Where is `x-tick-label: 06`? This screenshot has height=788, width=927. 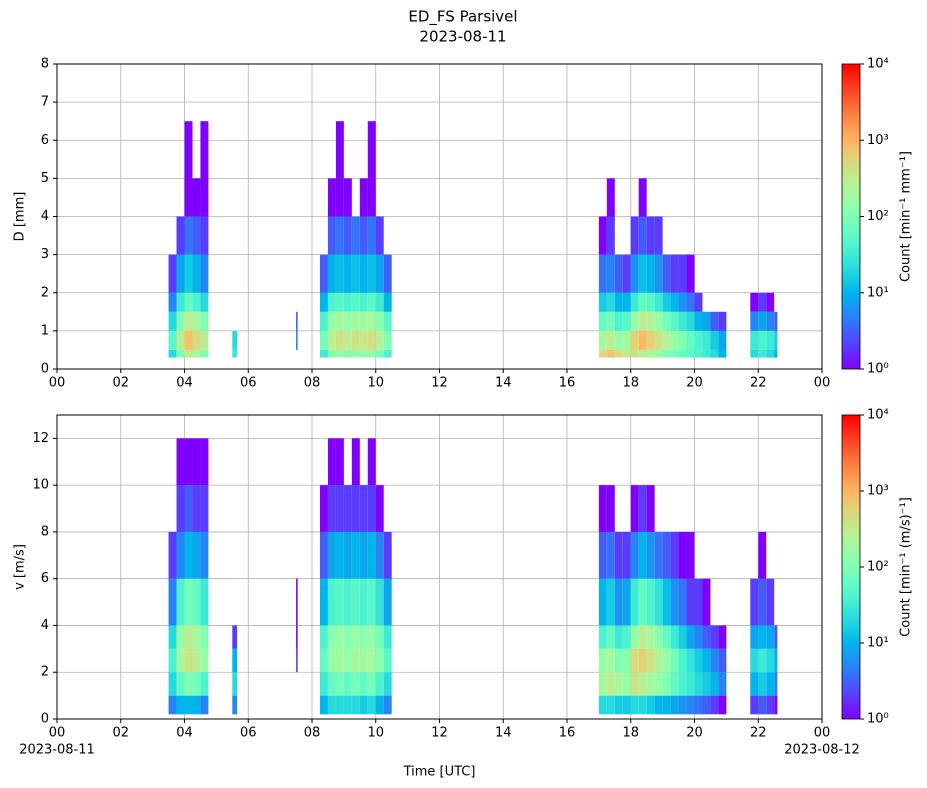
x-tick-label: 06 is located at coordinates (248, 383).